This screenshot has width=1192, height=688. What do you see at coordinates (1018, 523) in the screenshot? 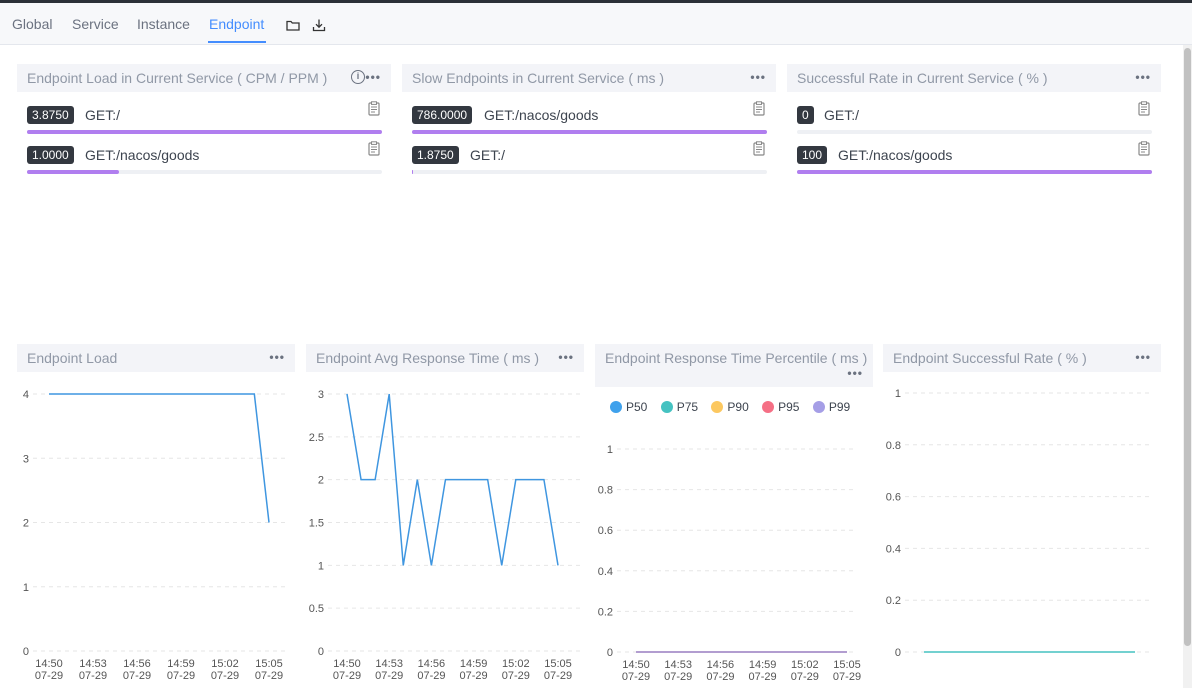
I see `success-rate-chart: 0 0.2 0.4 0.6 0.8 1` at bounding box center [1018, 523].